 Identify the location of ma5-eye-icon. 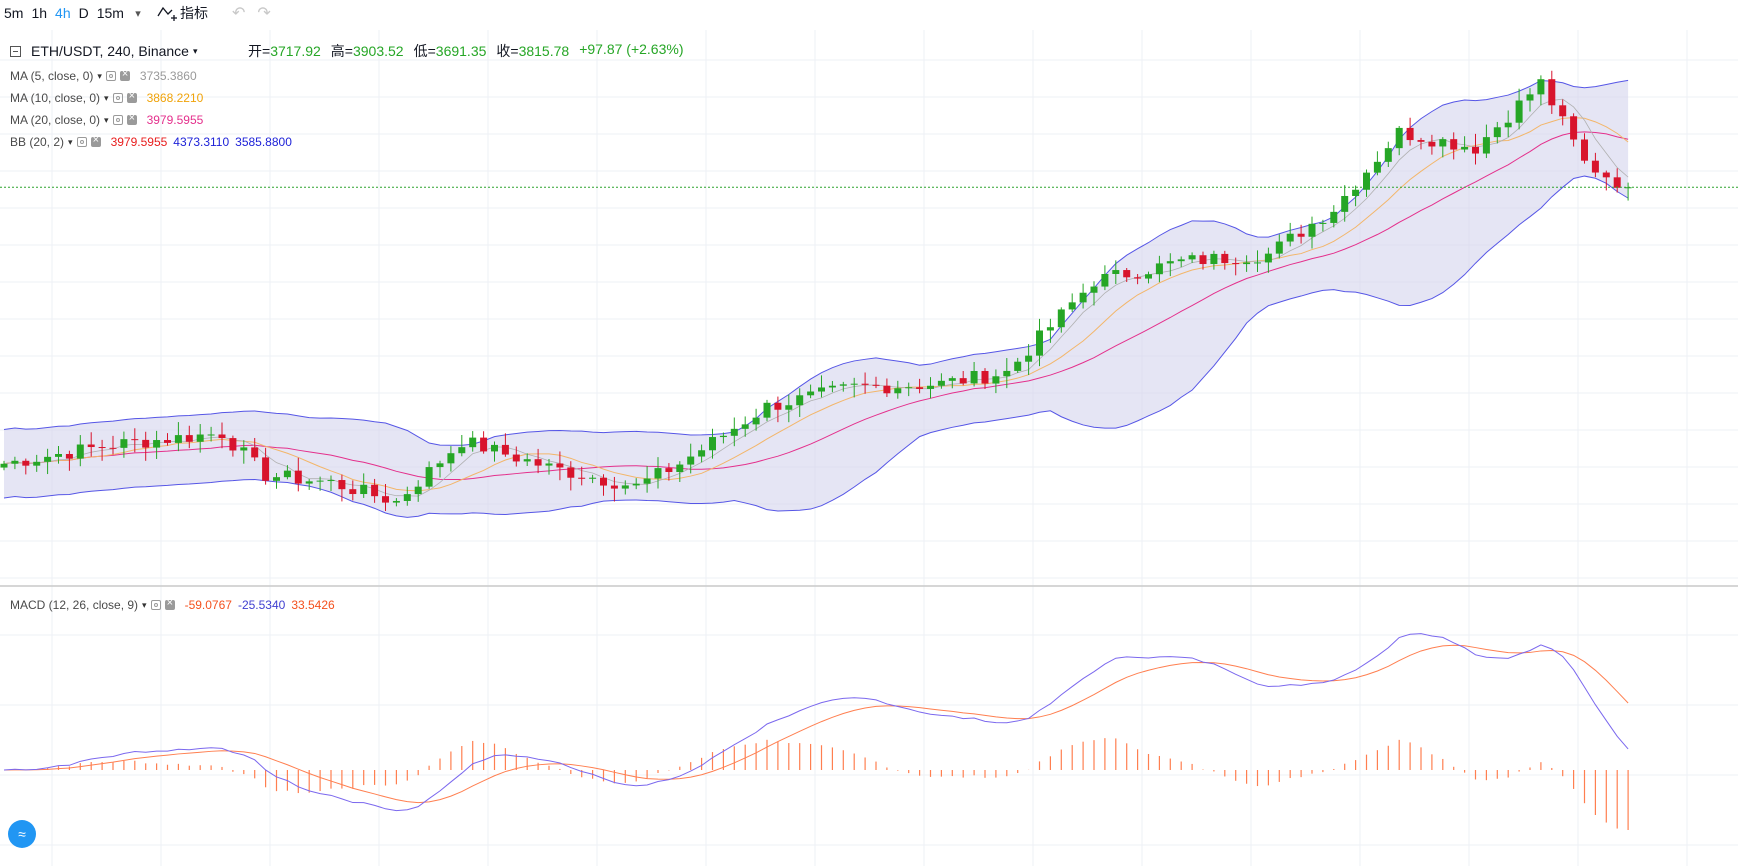
(110, 76).